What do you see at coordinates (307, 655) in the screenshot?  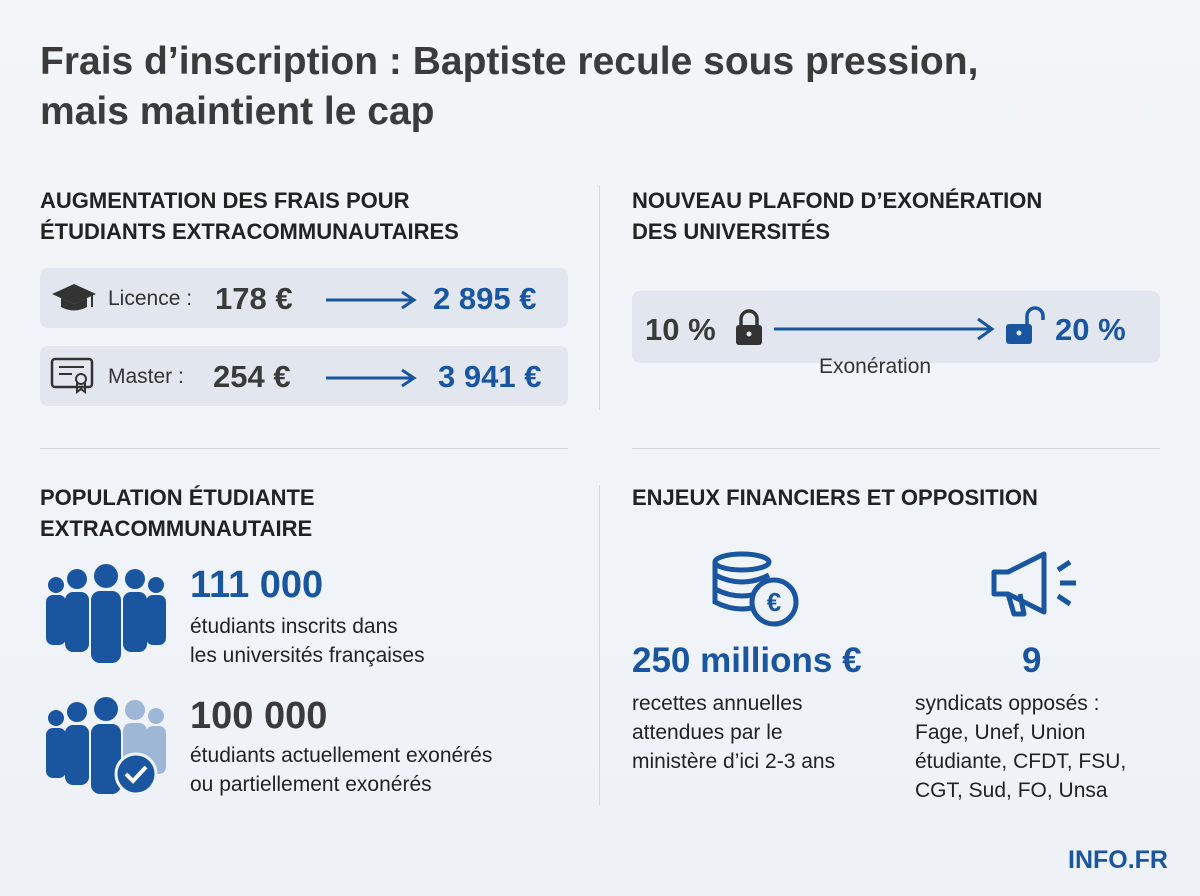 I see `stat-text: les universités françaises` at bounding box center [307, 655].